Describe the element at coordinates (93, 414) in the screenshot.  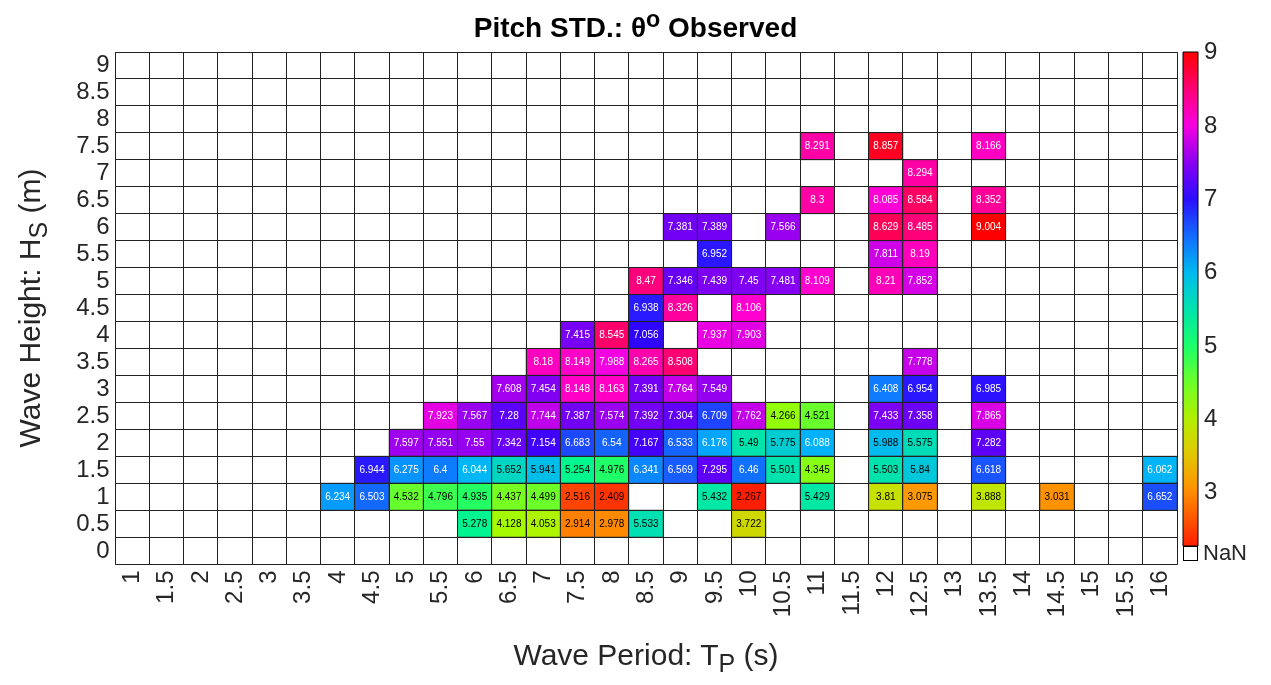
I see `y-tick-label: 2.5` at that location.